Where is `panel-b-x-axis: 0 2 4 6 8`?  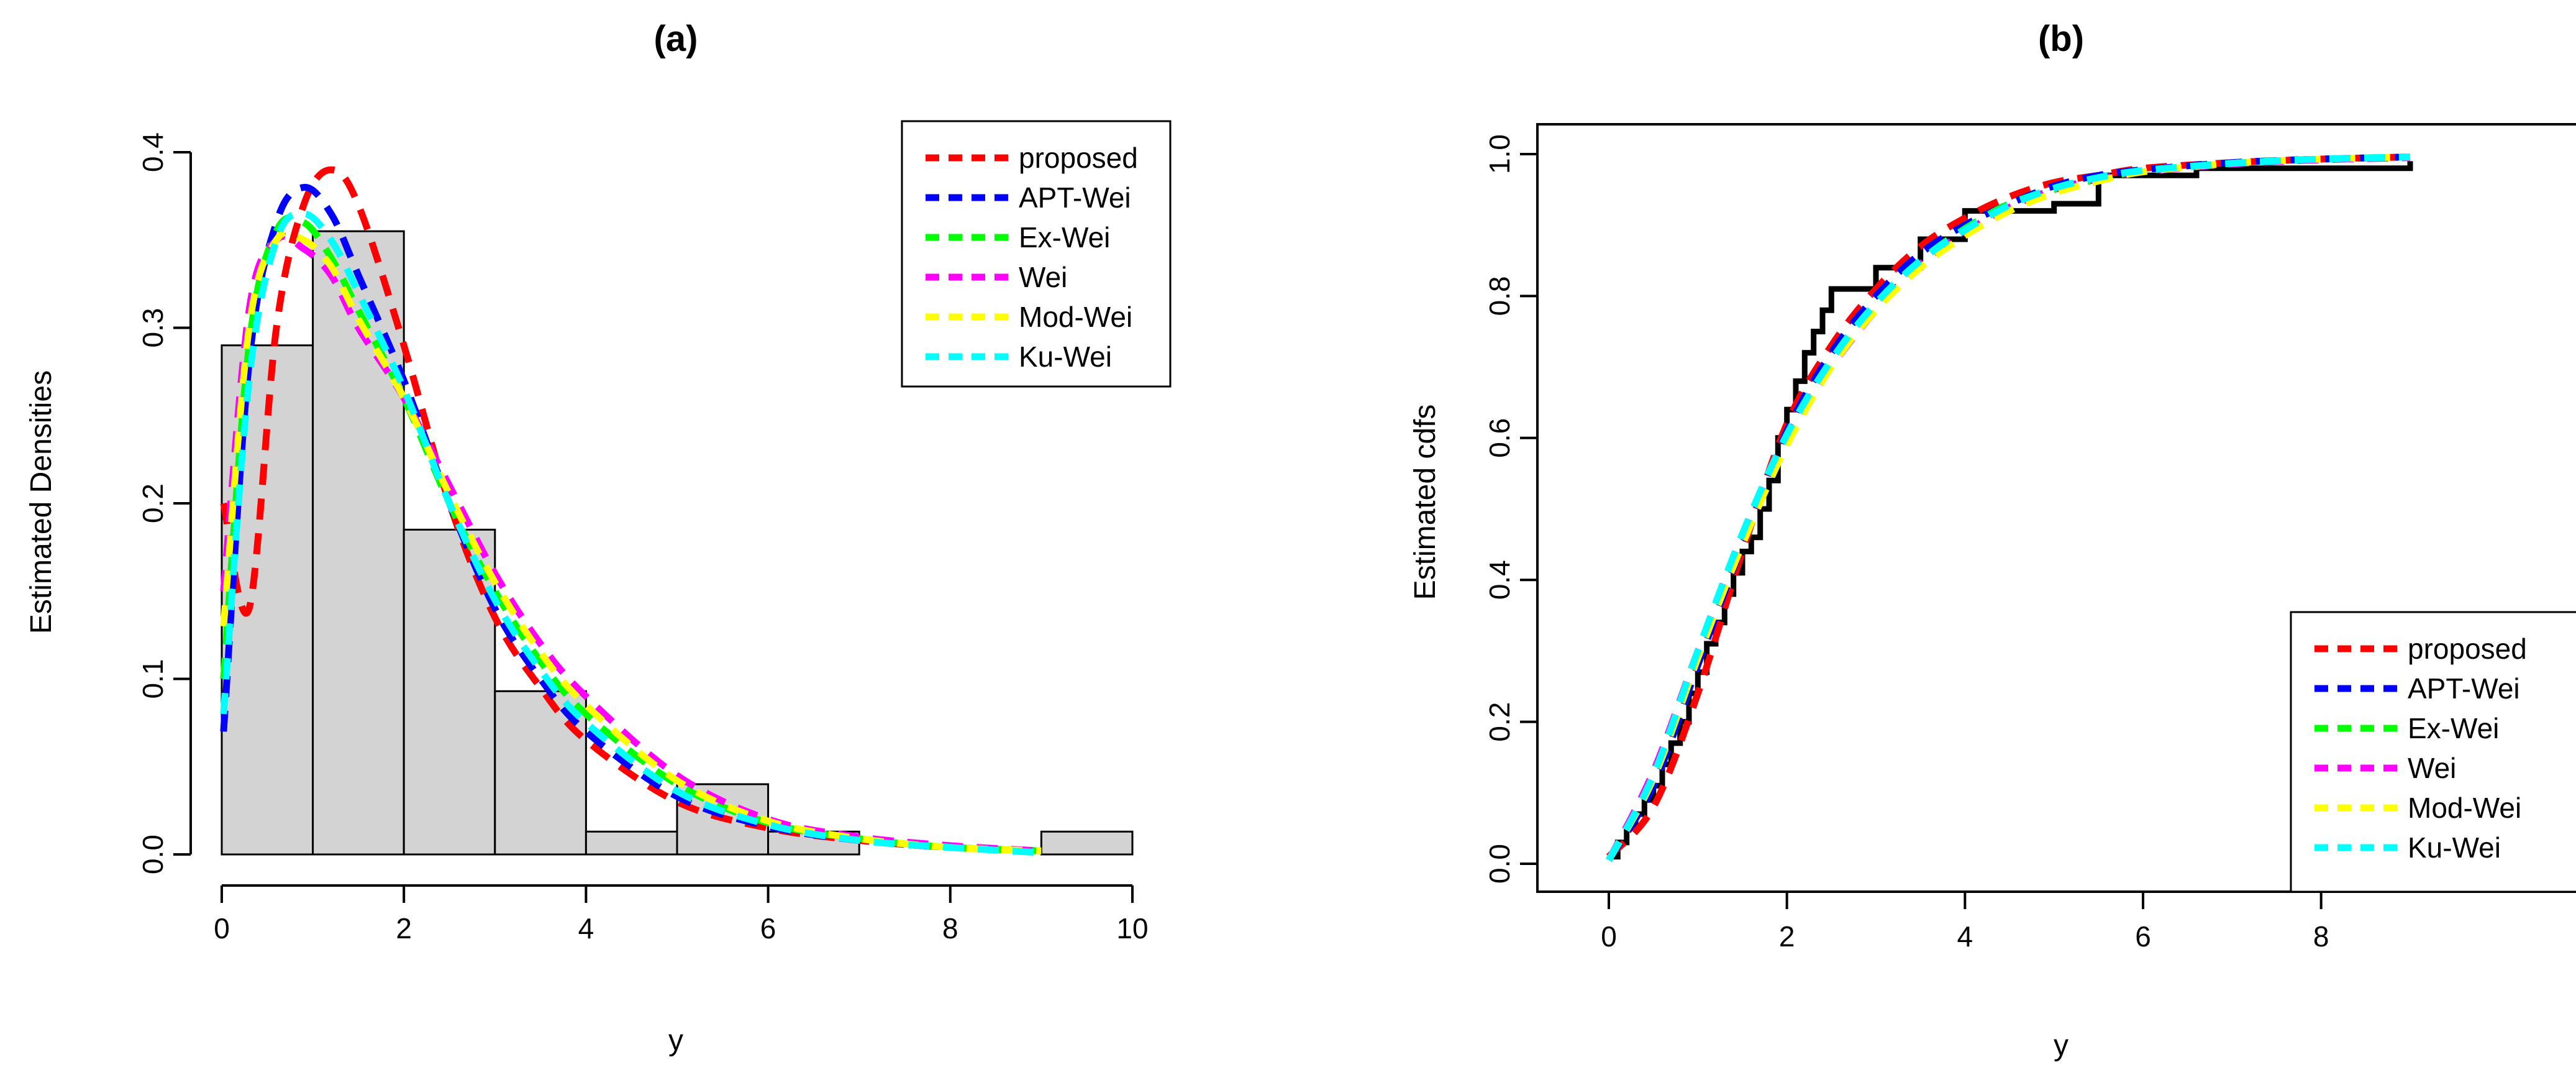
panel-b-x-axis: 0 2 4 6 8 is located at coordinates (1965, 921).